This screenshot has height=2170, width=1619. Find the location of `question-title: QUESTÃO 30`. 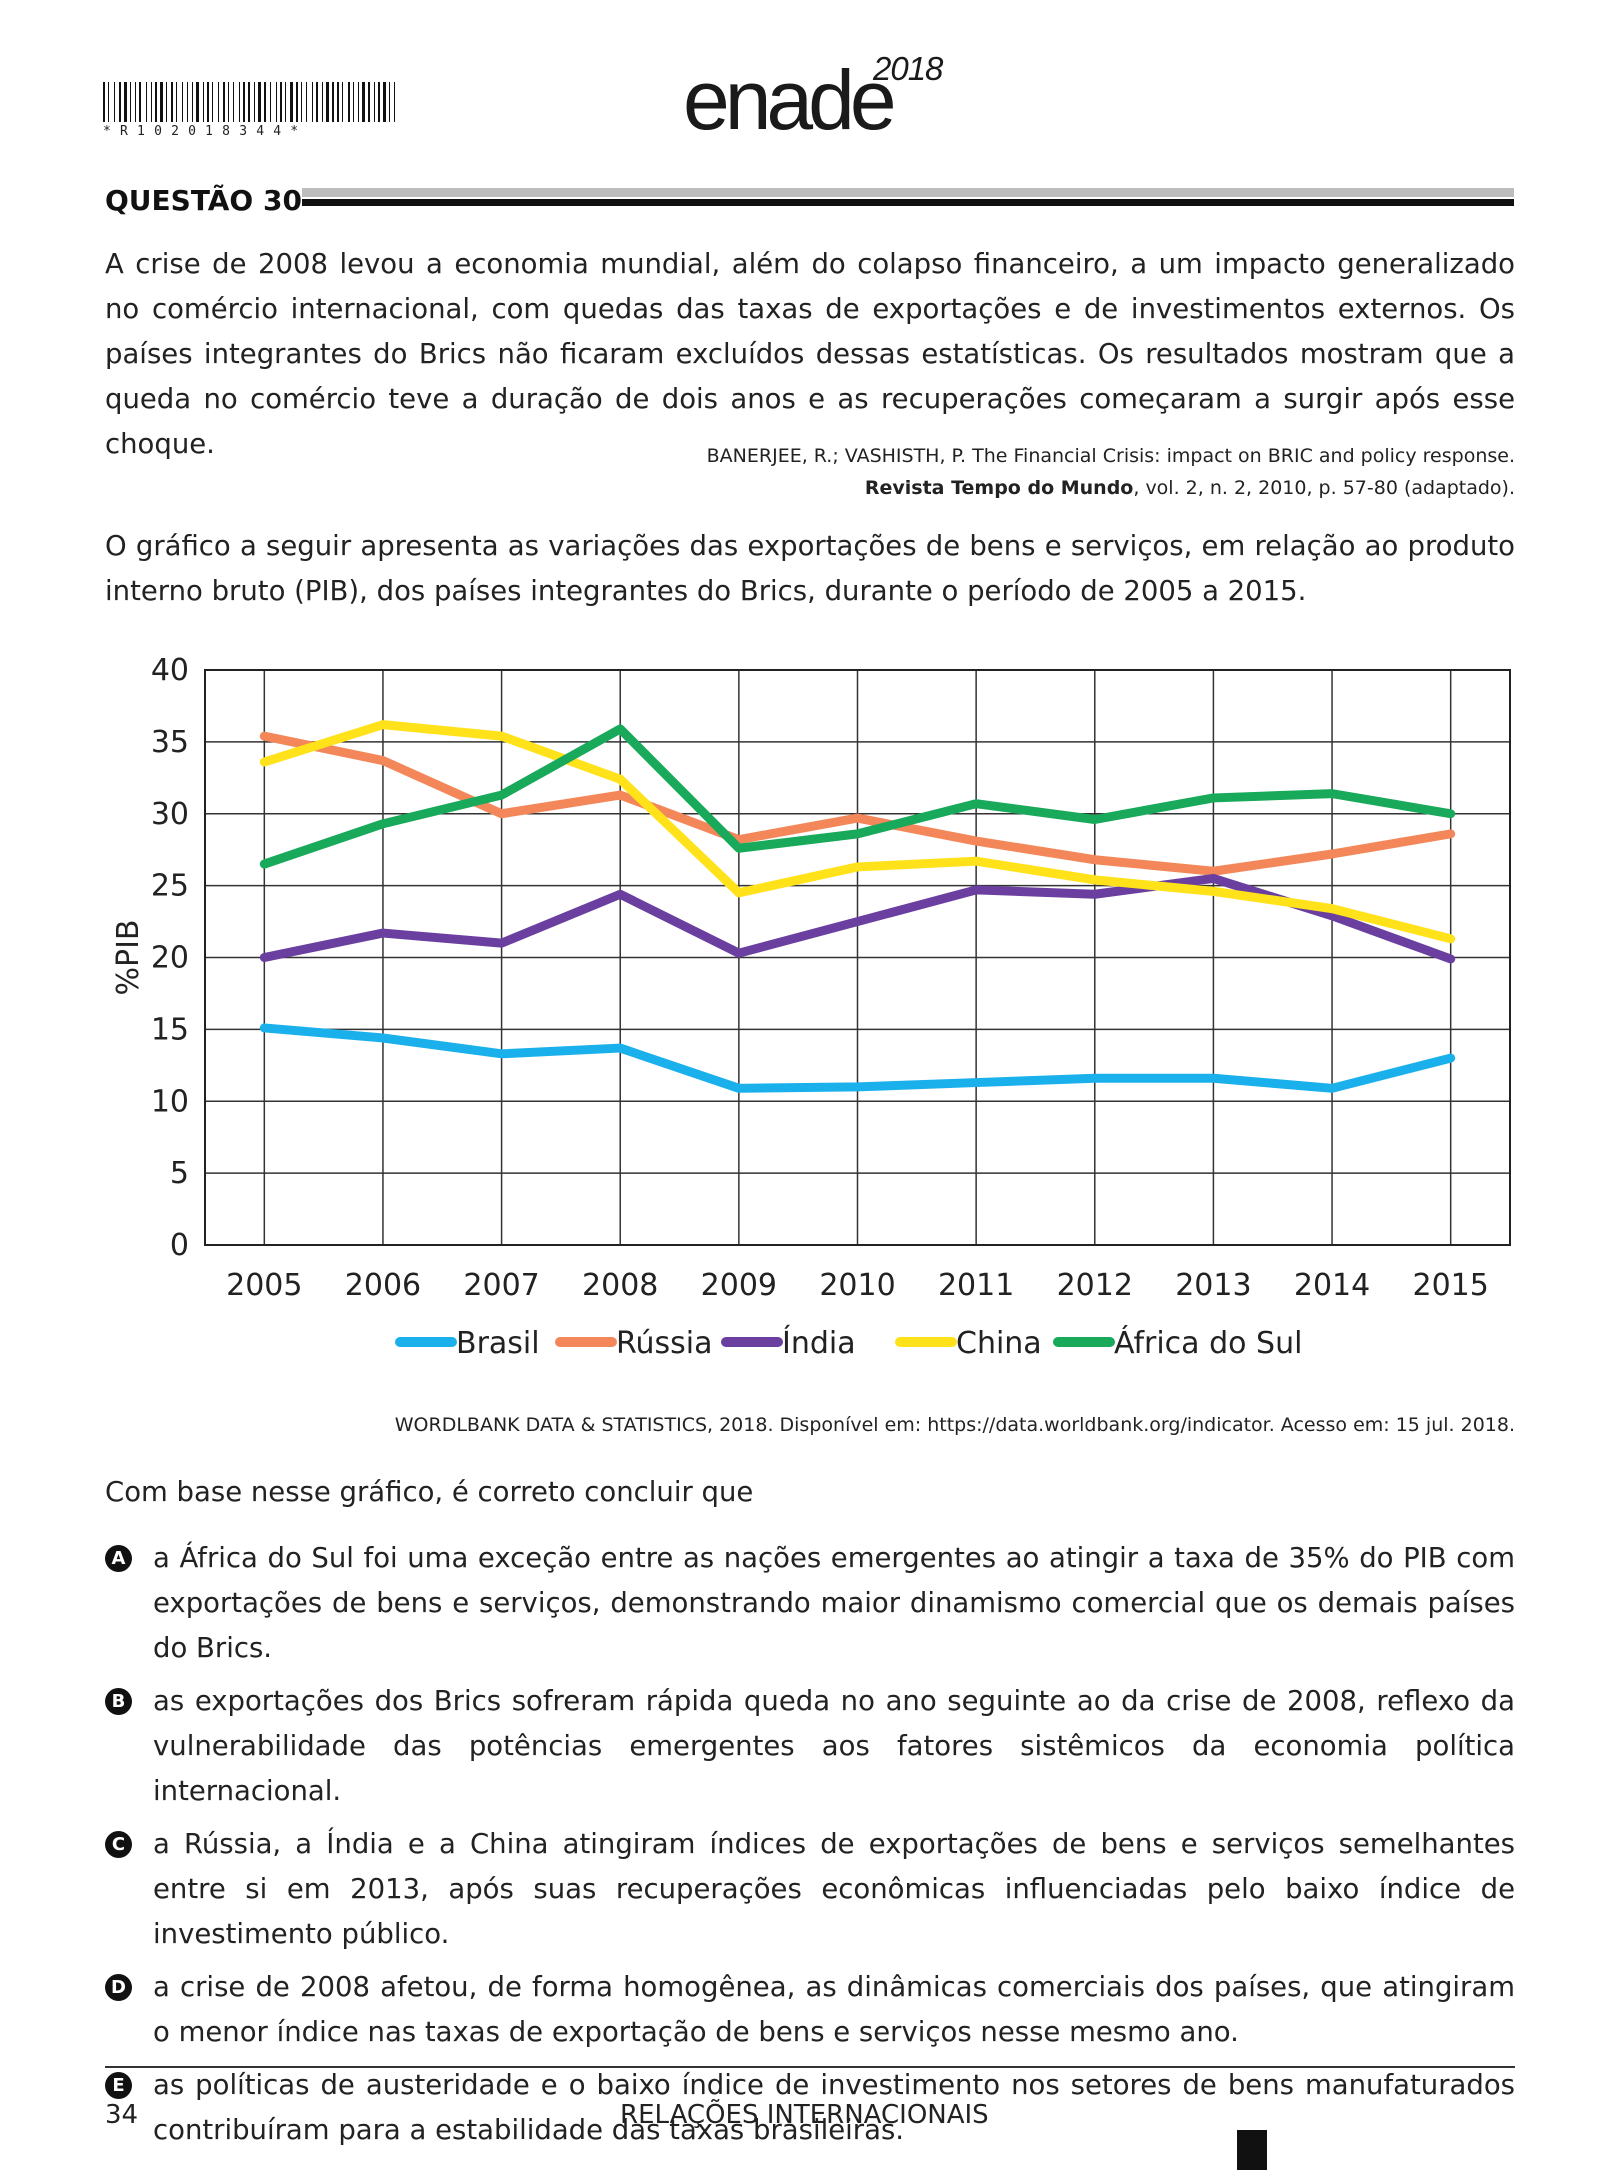

question-title: QUESTÃO 30 is located at coordinates (203, 200).